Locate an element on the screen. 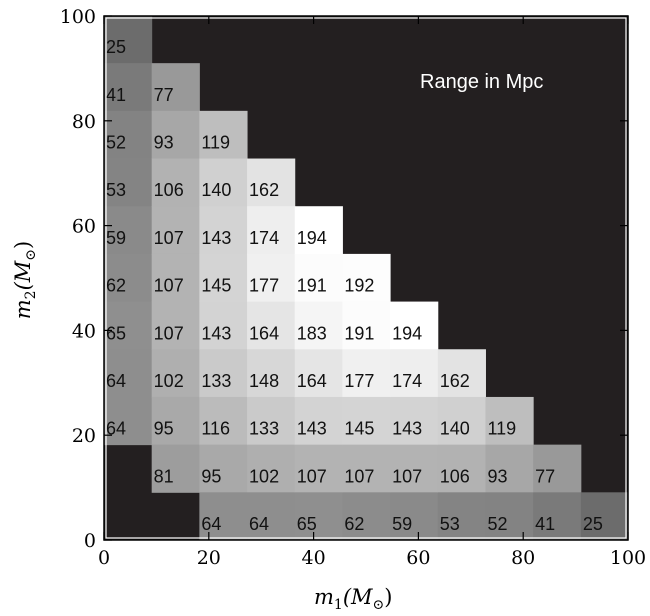 This screenshot has height=616, width=650. y-tick-label: 100 is located at coordinates (78, 17).